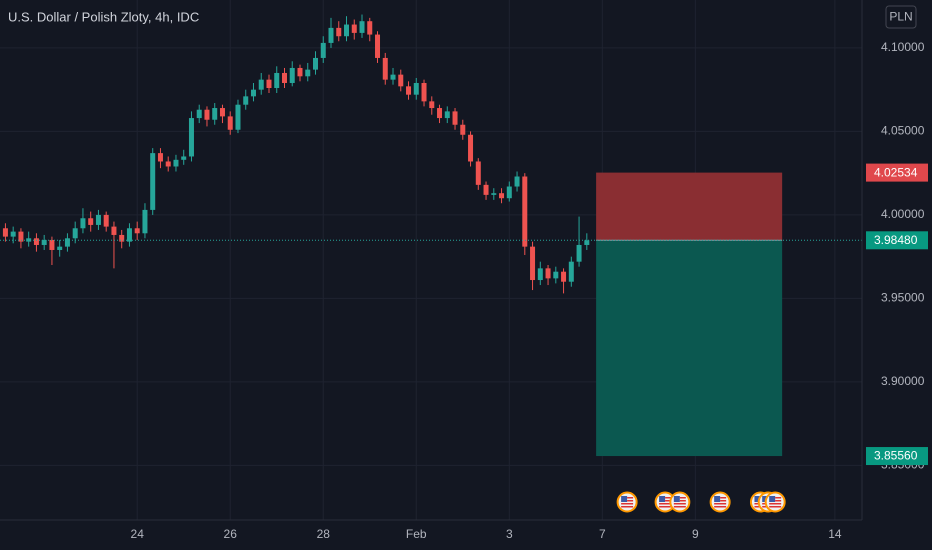 Image resolution: width=932 pixels, height=550 pixels. What do you see at coordinates (103, 16) in the screenshot?
I see `chart-title: U.S. Dollar / Polish Zloty, 4h, IDC` at bounding box center [103, 16].